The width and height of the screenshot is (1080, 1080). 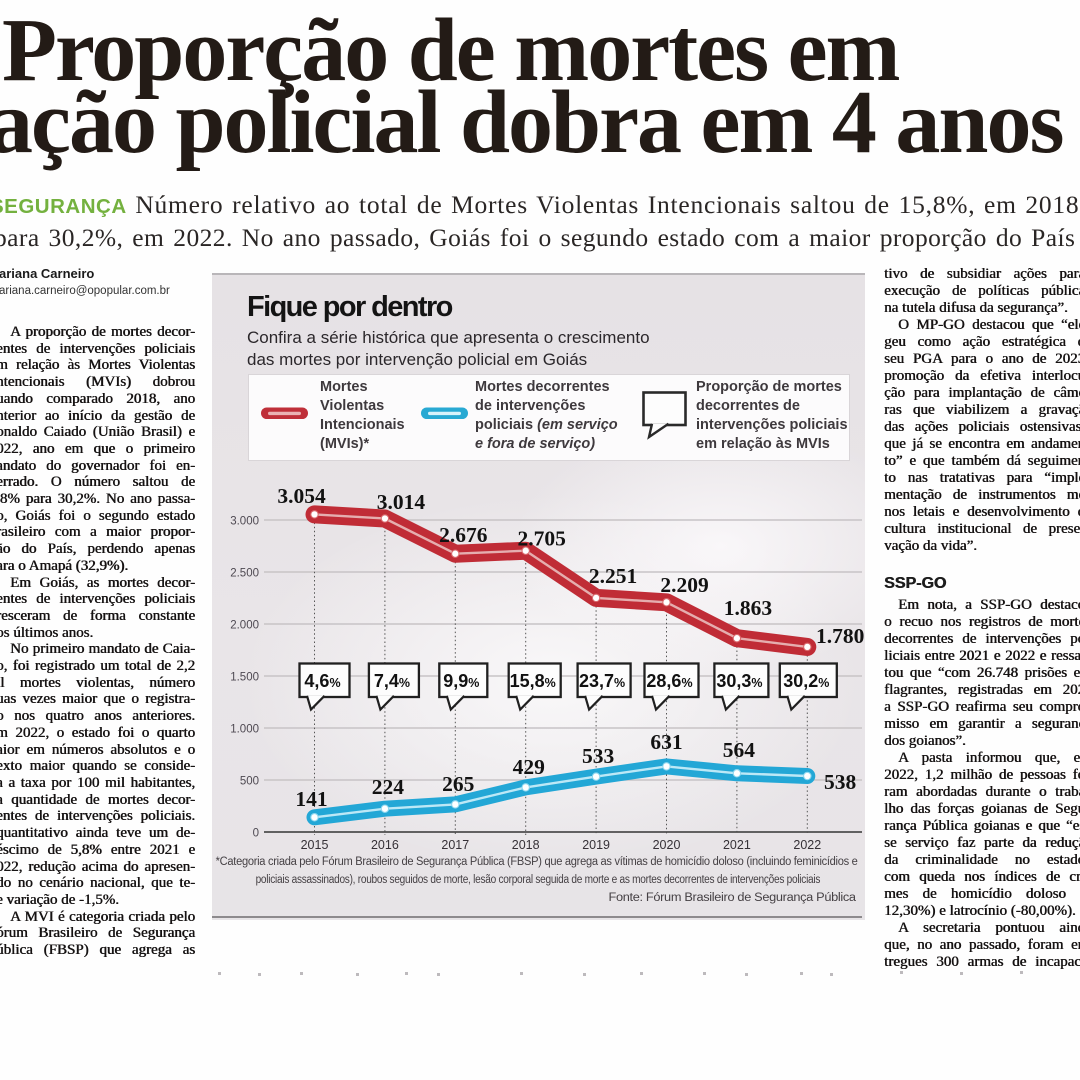 What do you see at coordinates (244, 522) in the screenshot?
I see `svg-text: 3.000` at bounding box center [244, 522].